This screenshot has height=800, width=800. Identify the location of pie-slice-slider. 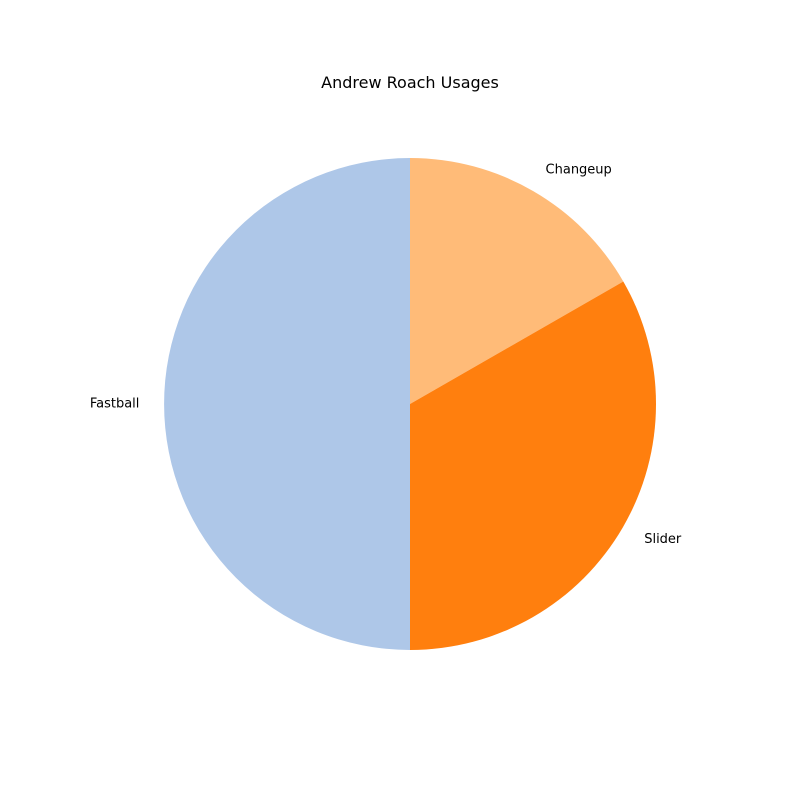
(533, 465).